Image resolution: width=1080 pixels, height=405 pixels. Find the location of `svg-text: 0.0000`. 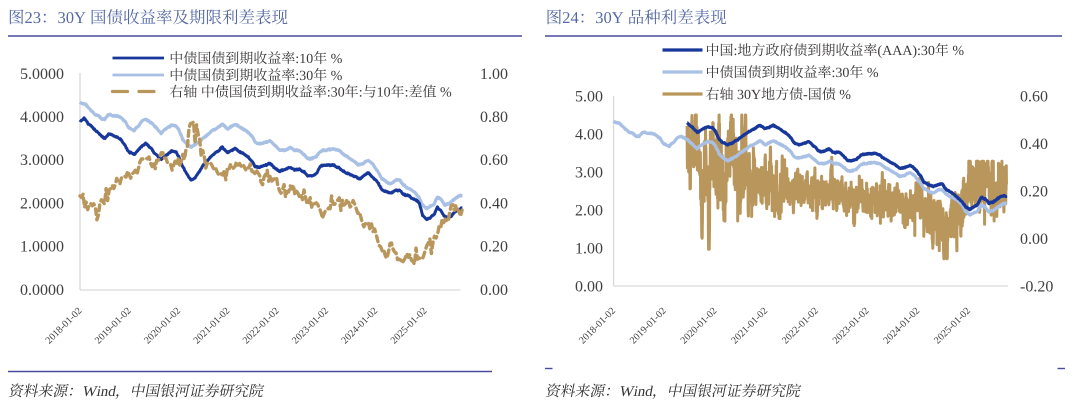

svg-text: 0.0000 is located at coordinates (42, 290).